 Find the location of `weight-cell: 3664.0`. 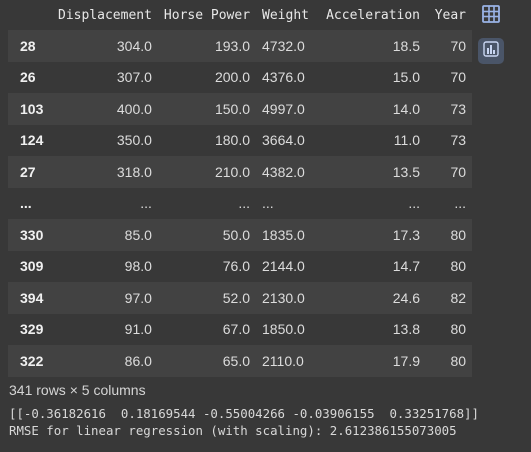

weight-cell: 3664.0 is located at coordinates (283, 140).